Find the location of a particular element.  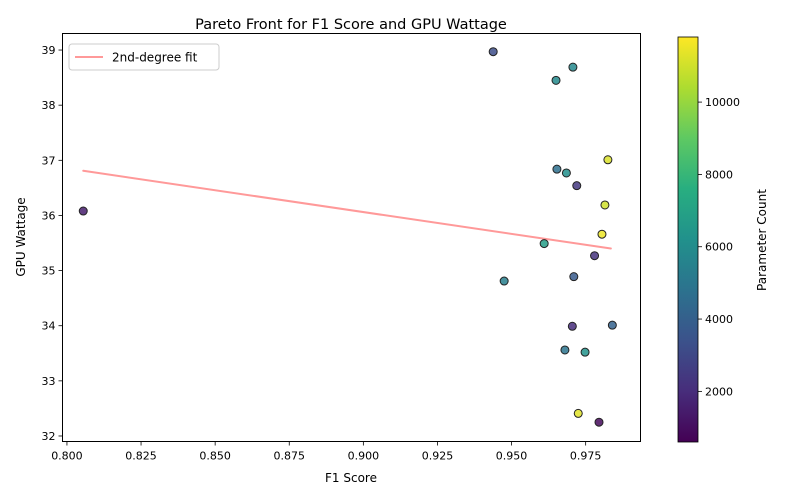

x-tick-label: 0.850 is located at coordinates (215, 456).